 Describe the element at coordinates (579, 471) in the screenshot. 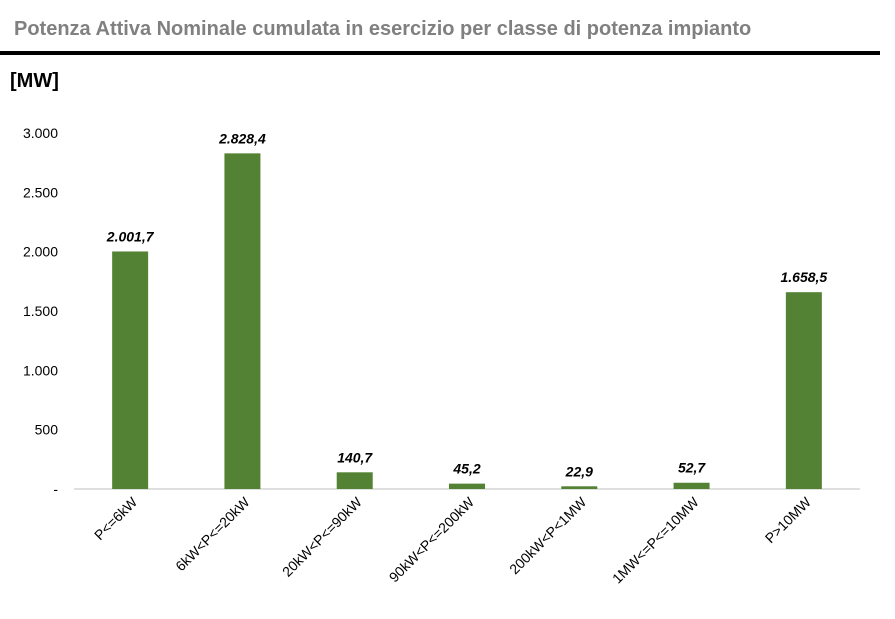

I see `data-label: 22,9` at that location.